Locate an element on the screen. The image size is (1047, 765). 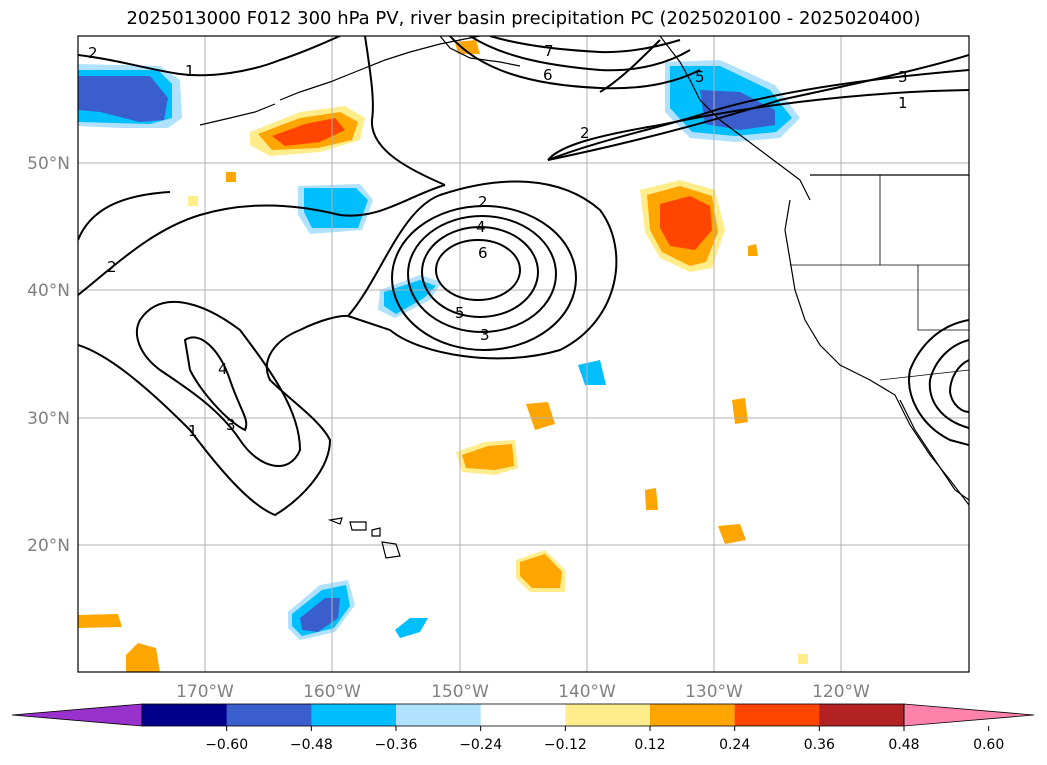
colorbar-outline is located at coordinates (523, 715).